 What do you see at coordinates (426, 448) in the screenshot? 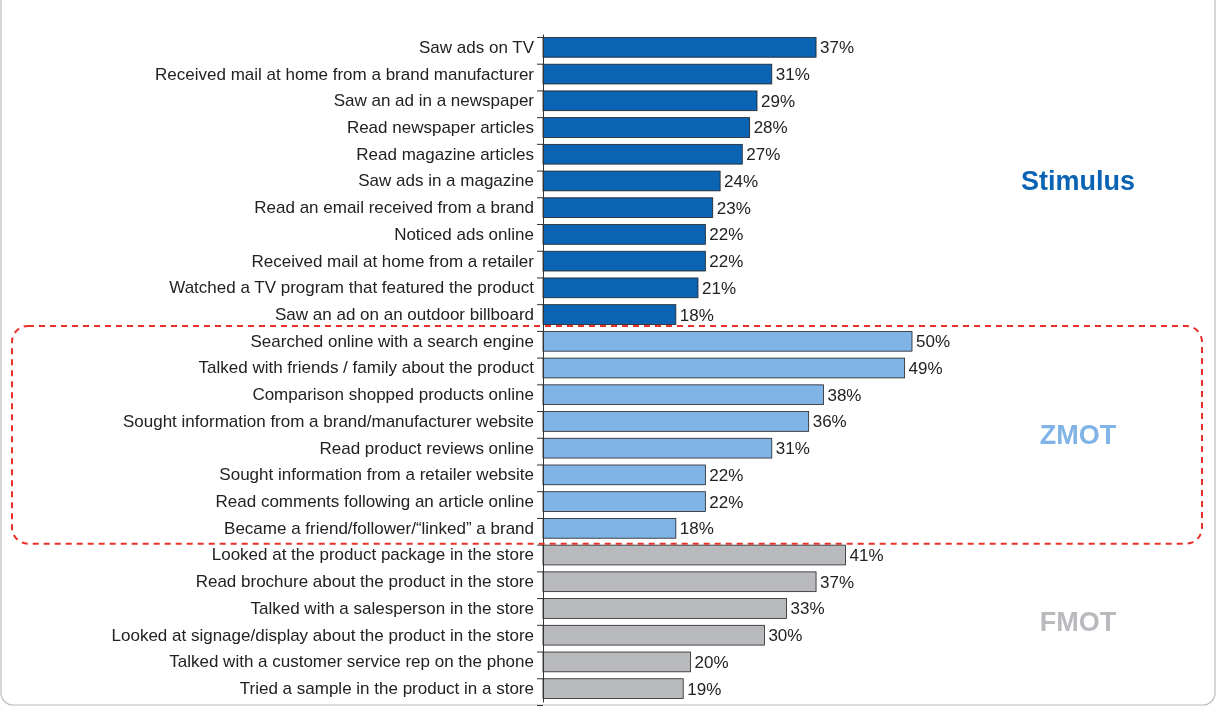
I see `y-tick-label: Read product reviews online` at bounding box center [426, 448].